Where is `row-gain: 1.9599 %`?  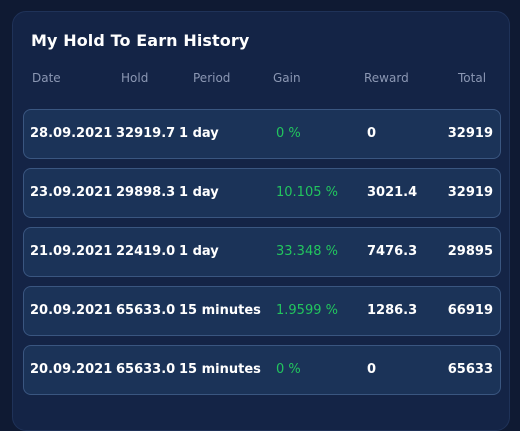 row-gain: 1.9599 % is located at coordinates (307, 310).